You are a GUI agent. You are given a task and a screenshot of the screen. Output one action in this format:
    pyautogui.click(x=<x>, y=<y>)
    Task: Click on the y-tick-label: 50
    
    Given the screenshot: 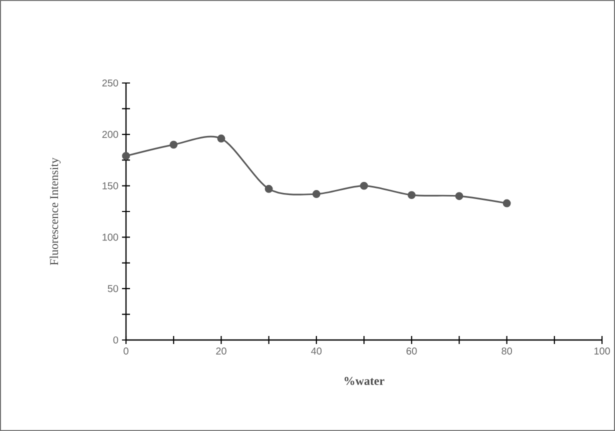 What is the action you would take?
    pyautogui.click(x=113, y=288)
    